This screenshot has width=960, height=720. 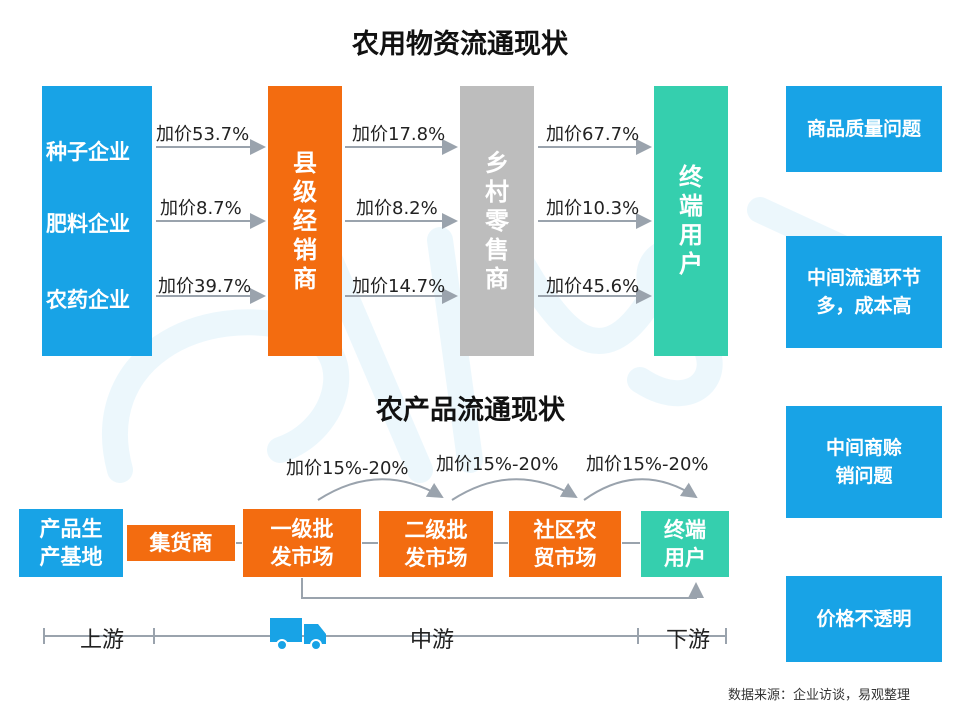 What do you see at coordinates (347, 468) in the screenshot?
I see `markup-l1-to-l2: 加价15%-20%` at bounding box center [347, 468].